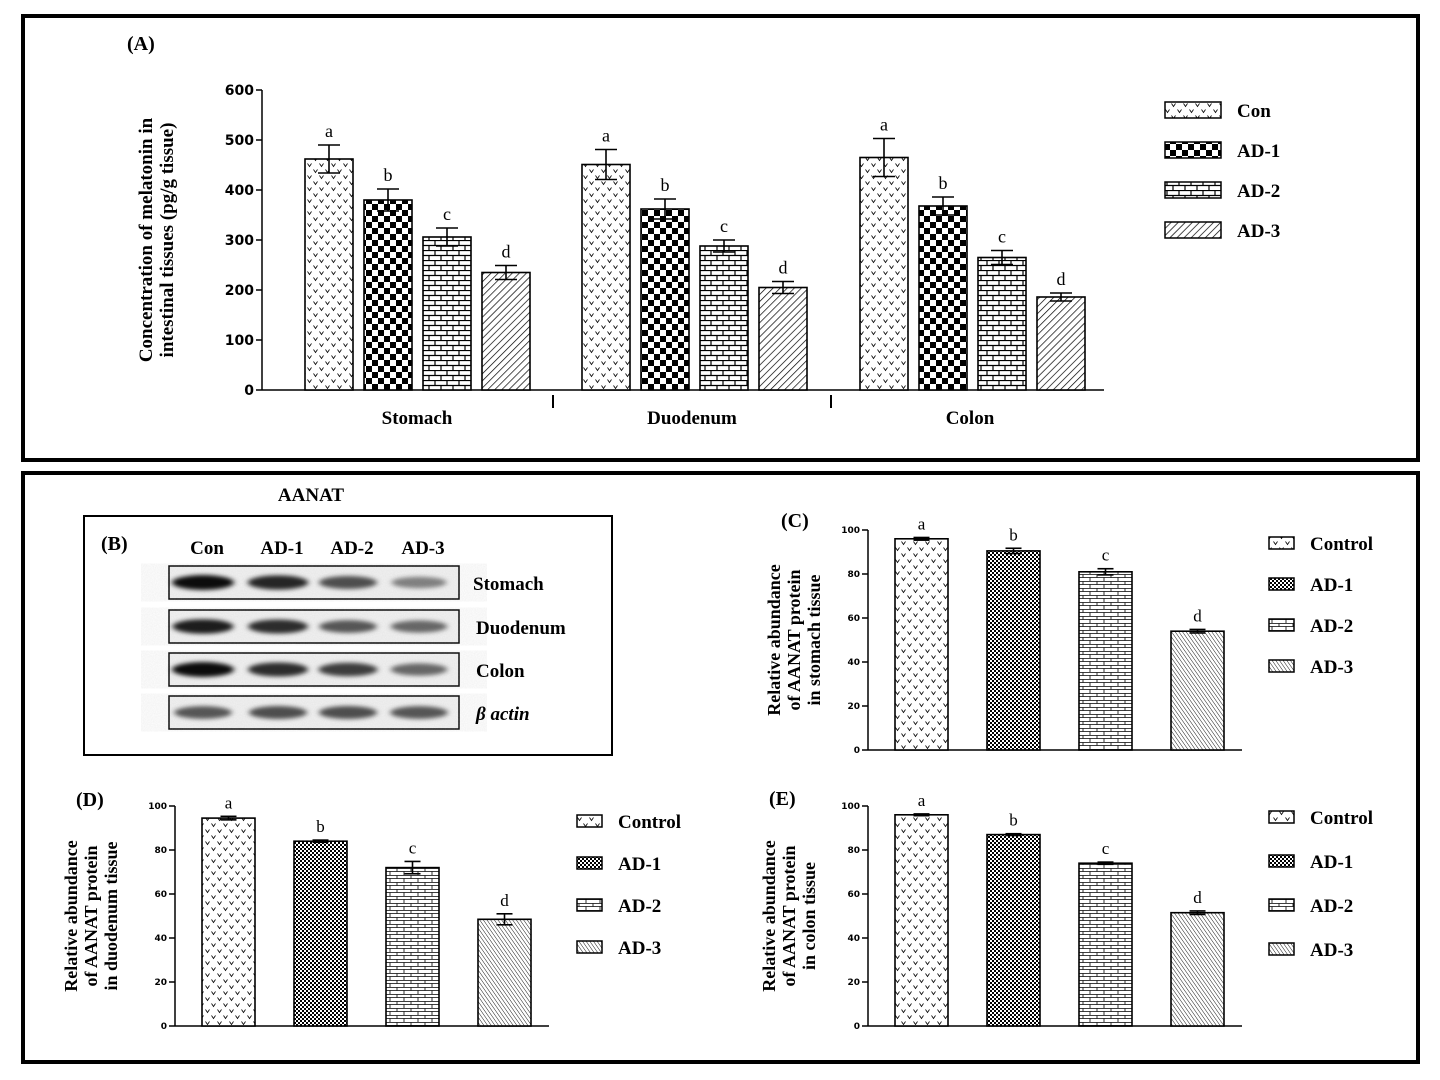  Describe the element at coordinates (921, 644) in the screenshot. I see `chart-c-bar-control` at that location.